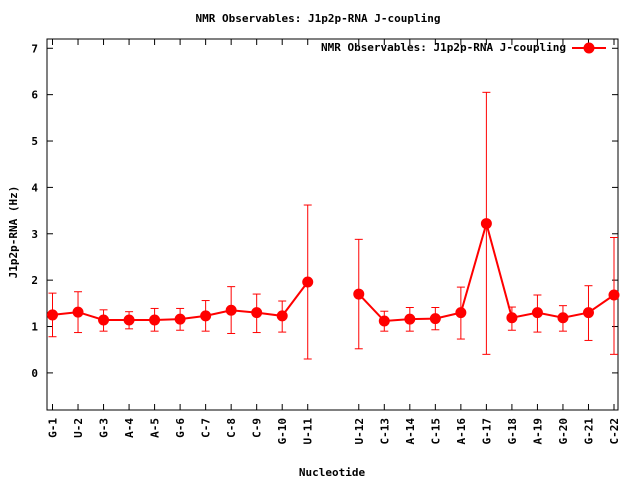 This screenshot has width=640, height=480. I want to click on x-tick-label: G-17, so click(486, 431).